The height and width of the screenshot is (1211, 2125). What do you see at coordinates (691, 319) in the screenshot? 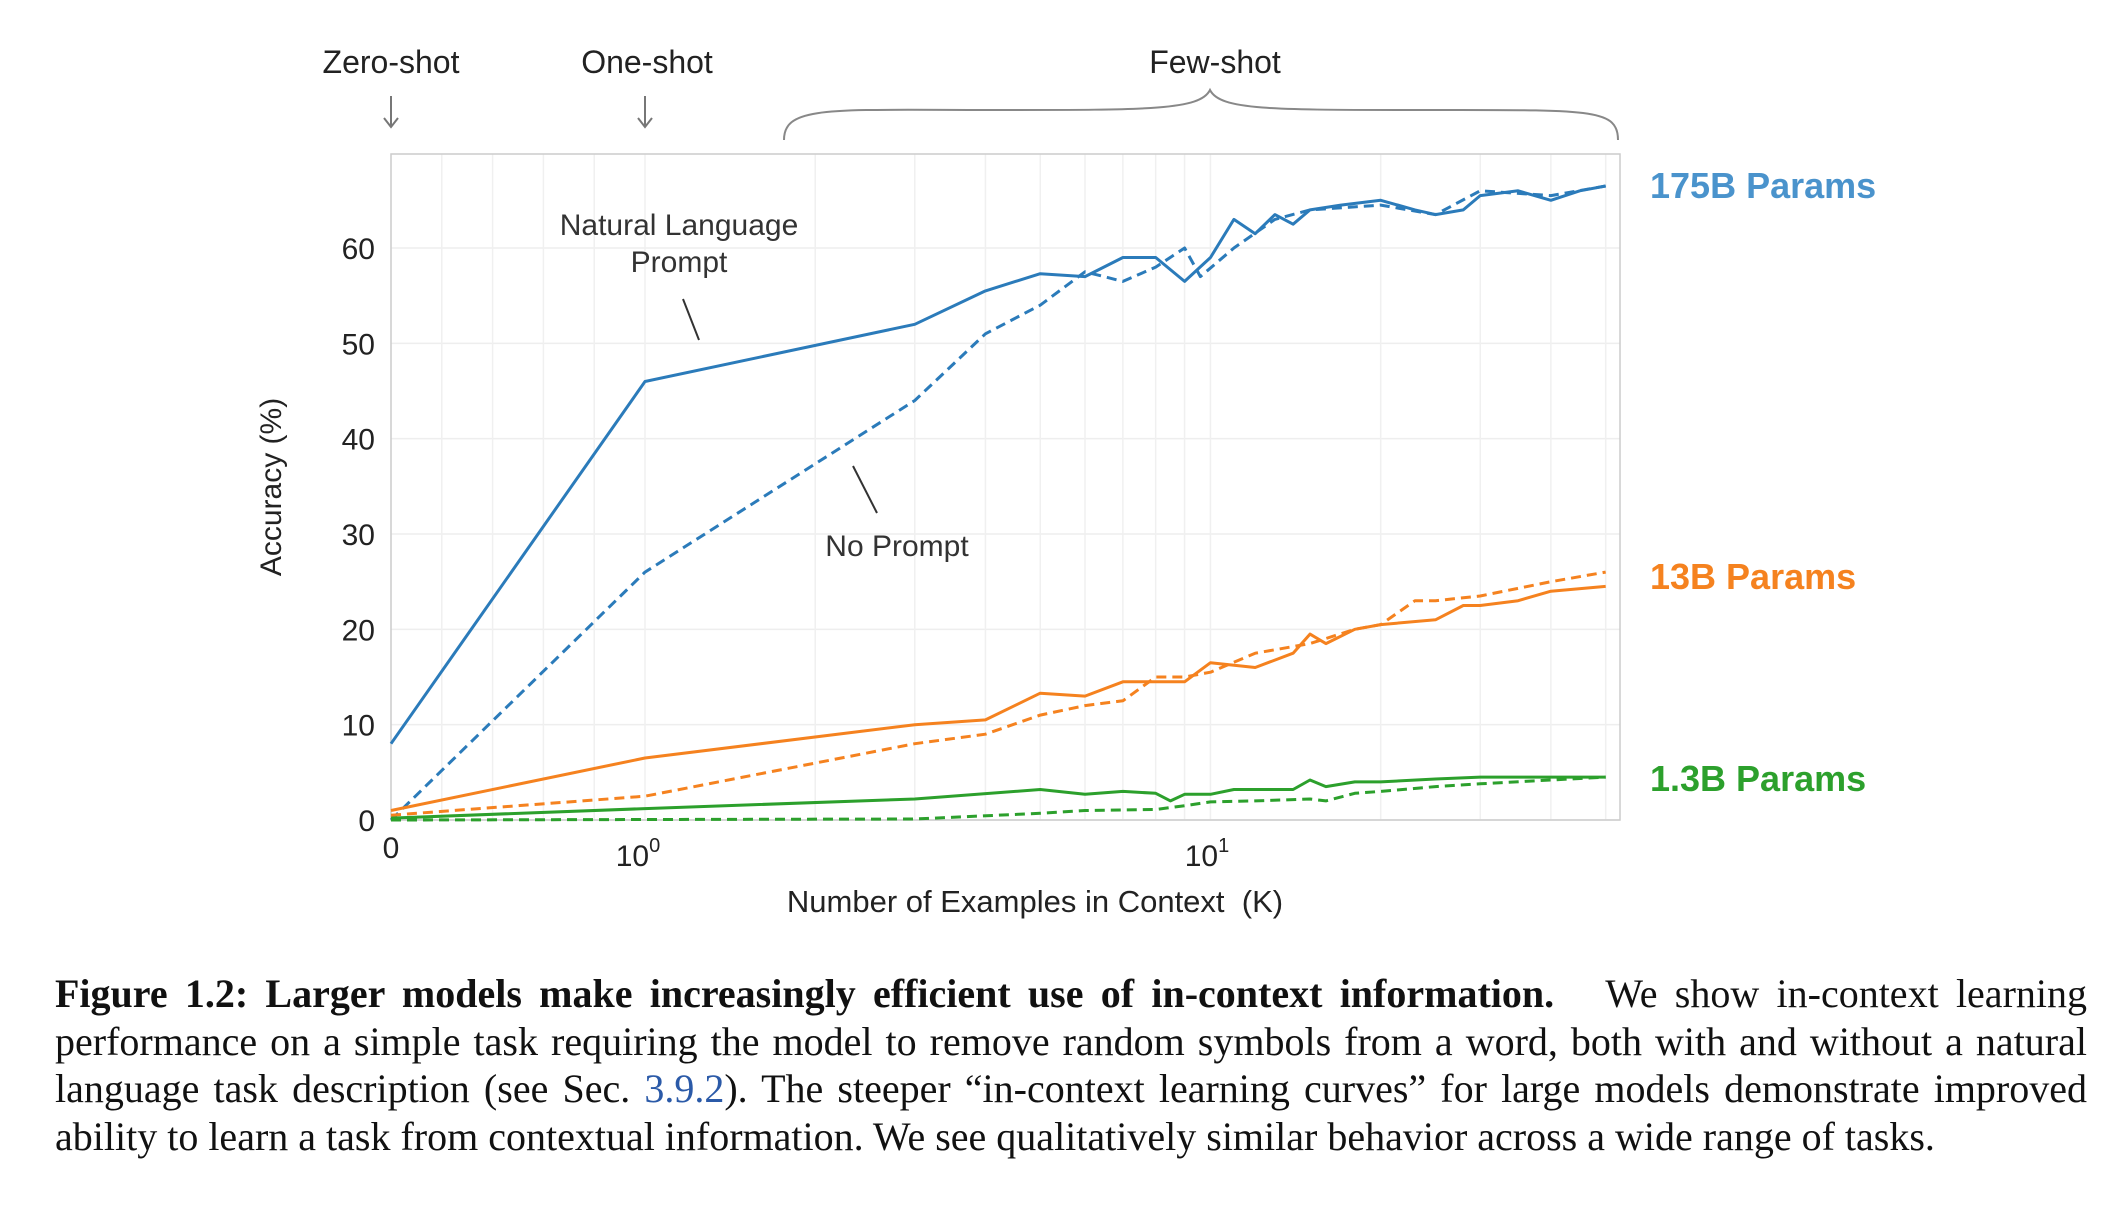
I see `annotation-prompt-pointer` at bounding box center [691, 319].